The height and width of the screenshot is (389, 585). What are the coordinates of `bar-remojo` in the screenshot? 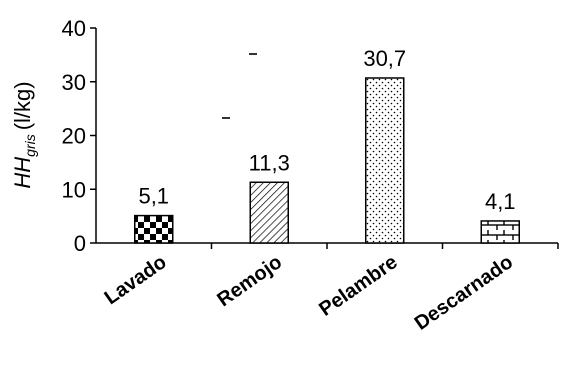 It's located at (269, 212).